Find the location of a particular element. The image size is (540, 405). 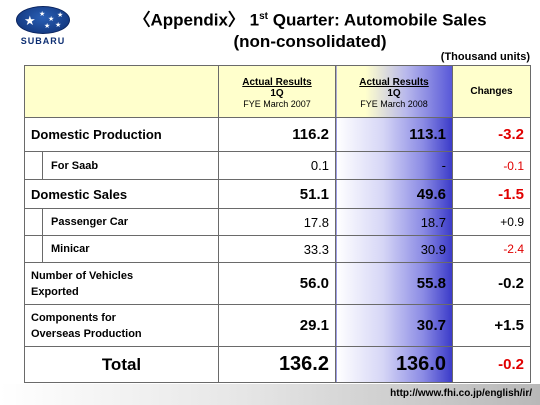

row-label: Components for Overseas Production is located at coordinates (121, 325).